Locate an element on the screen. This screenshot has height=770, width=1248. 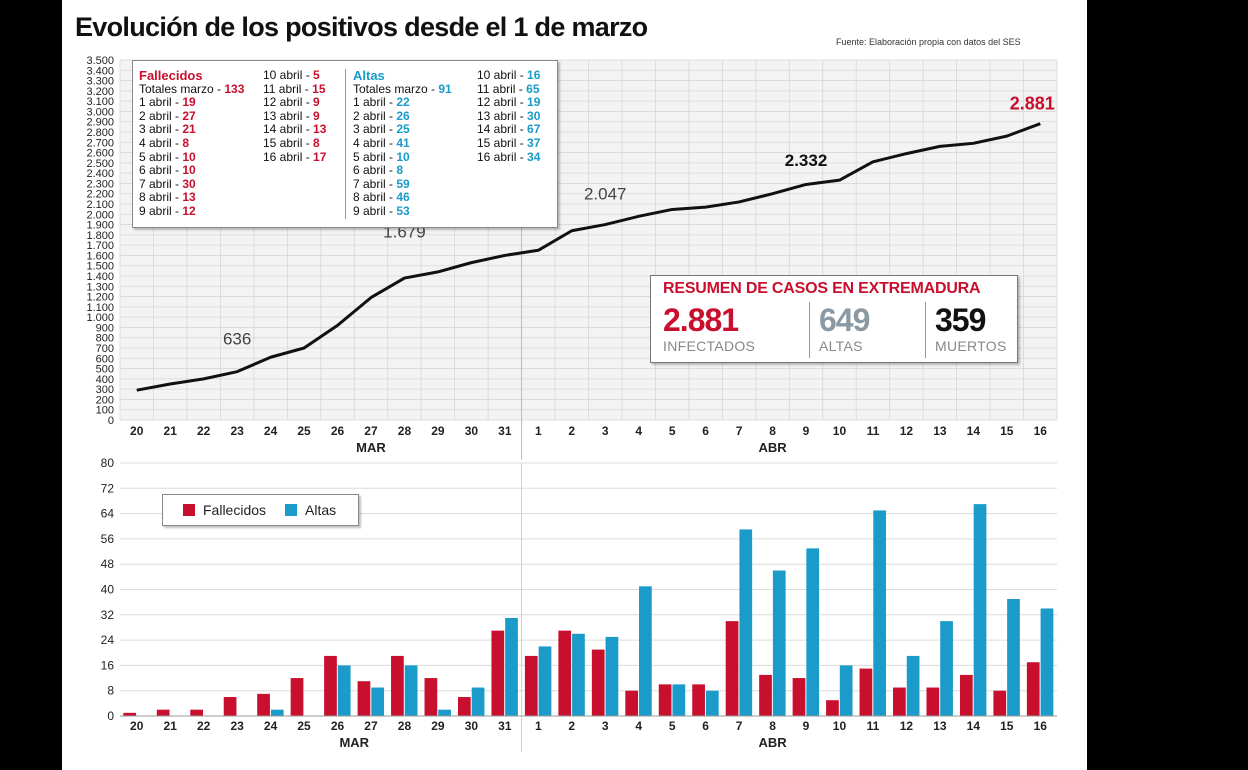
list-item: Totales marzo - 133 is located at coordinates (192, 89).